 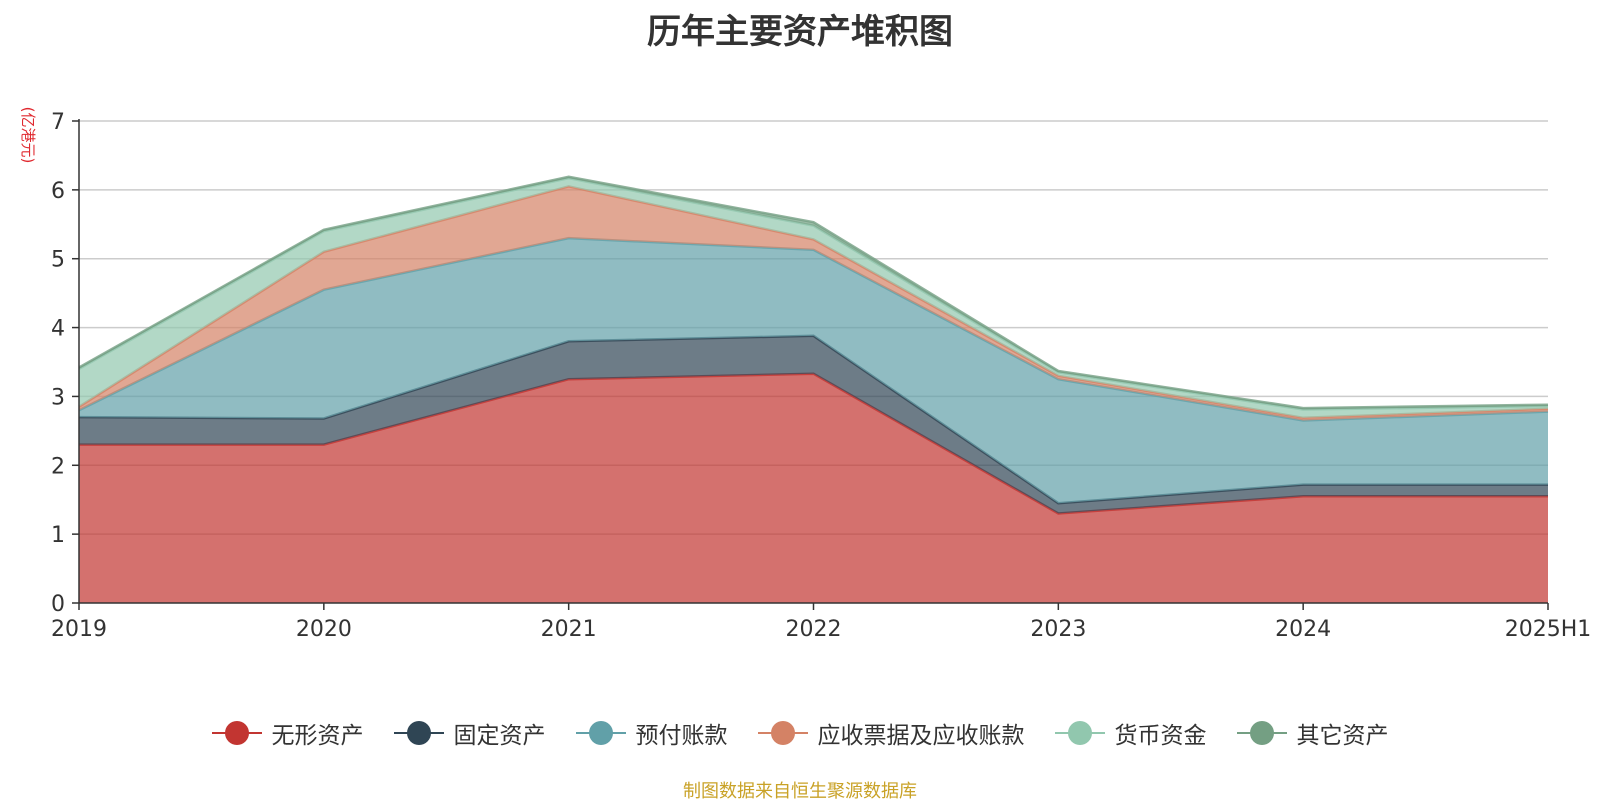 I want to click on legend-label: 其它资产, so click(x=1342, y=736).